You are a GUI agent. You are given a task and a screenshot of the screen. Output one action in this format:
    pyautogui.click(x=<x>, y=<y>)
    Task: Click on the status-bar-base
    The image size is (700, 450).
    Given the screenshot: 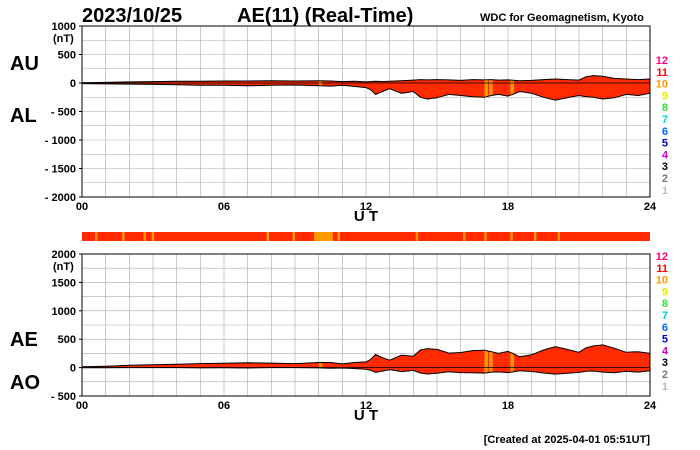 What is the action you would take?
    pyautogui.click(x=366, y=236)
    